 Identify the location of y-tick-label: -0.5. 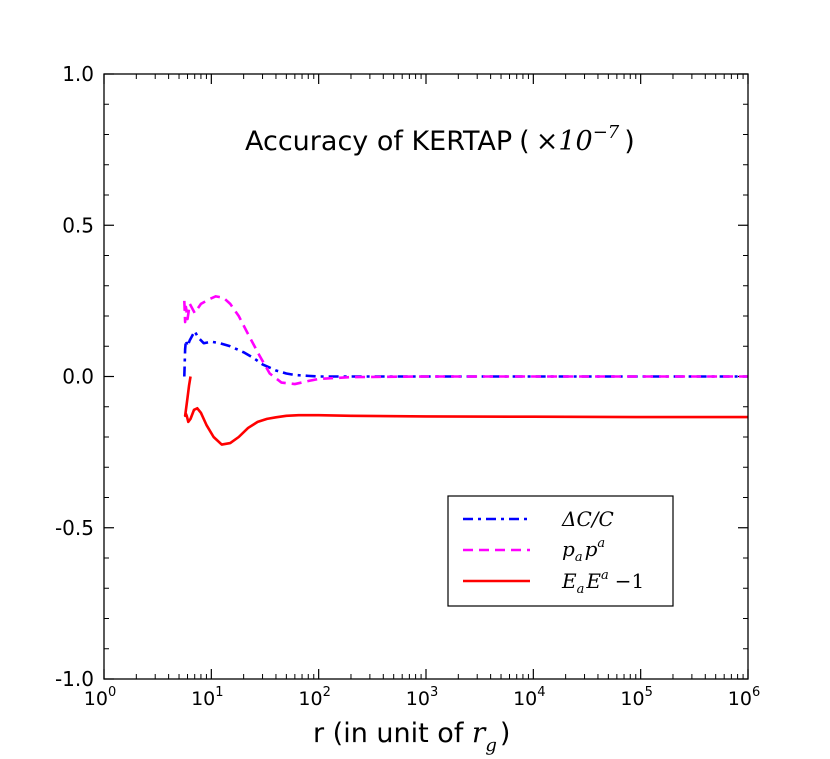
(74, 528).